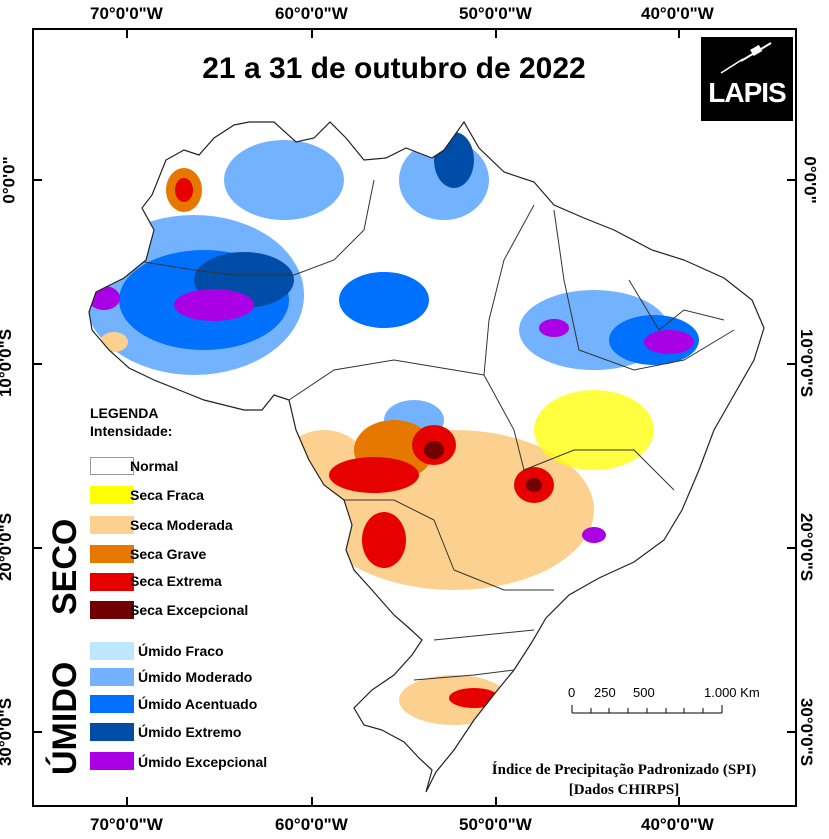  What do you see at coordinates (384, 540) in the screenshot?
I see `dry-zone-ms-extreme` at bounding box center [384, 540].